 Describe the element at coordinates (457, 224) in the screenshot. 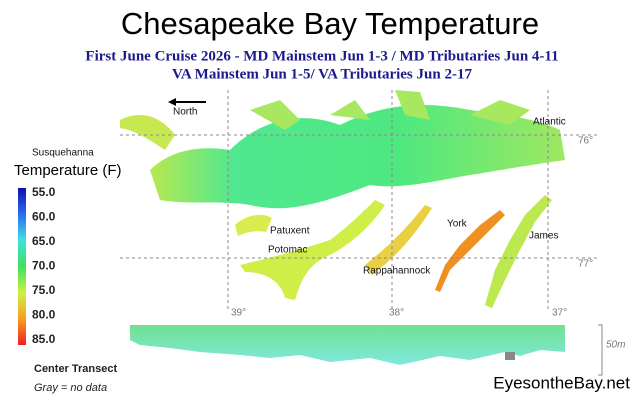

I see `place-label: York` at that location.